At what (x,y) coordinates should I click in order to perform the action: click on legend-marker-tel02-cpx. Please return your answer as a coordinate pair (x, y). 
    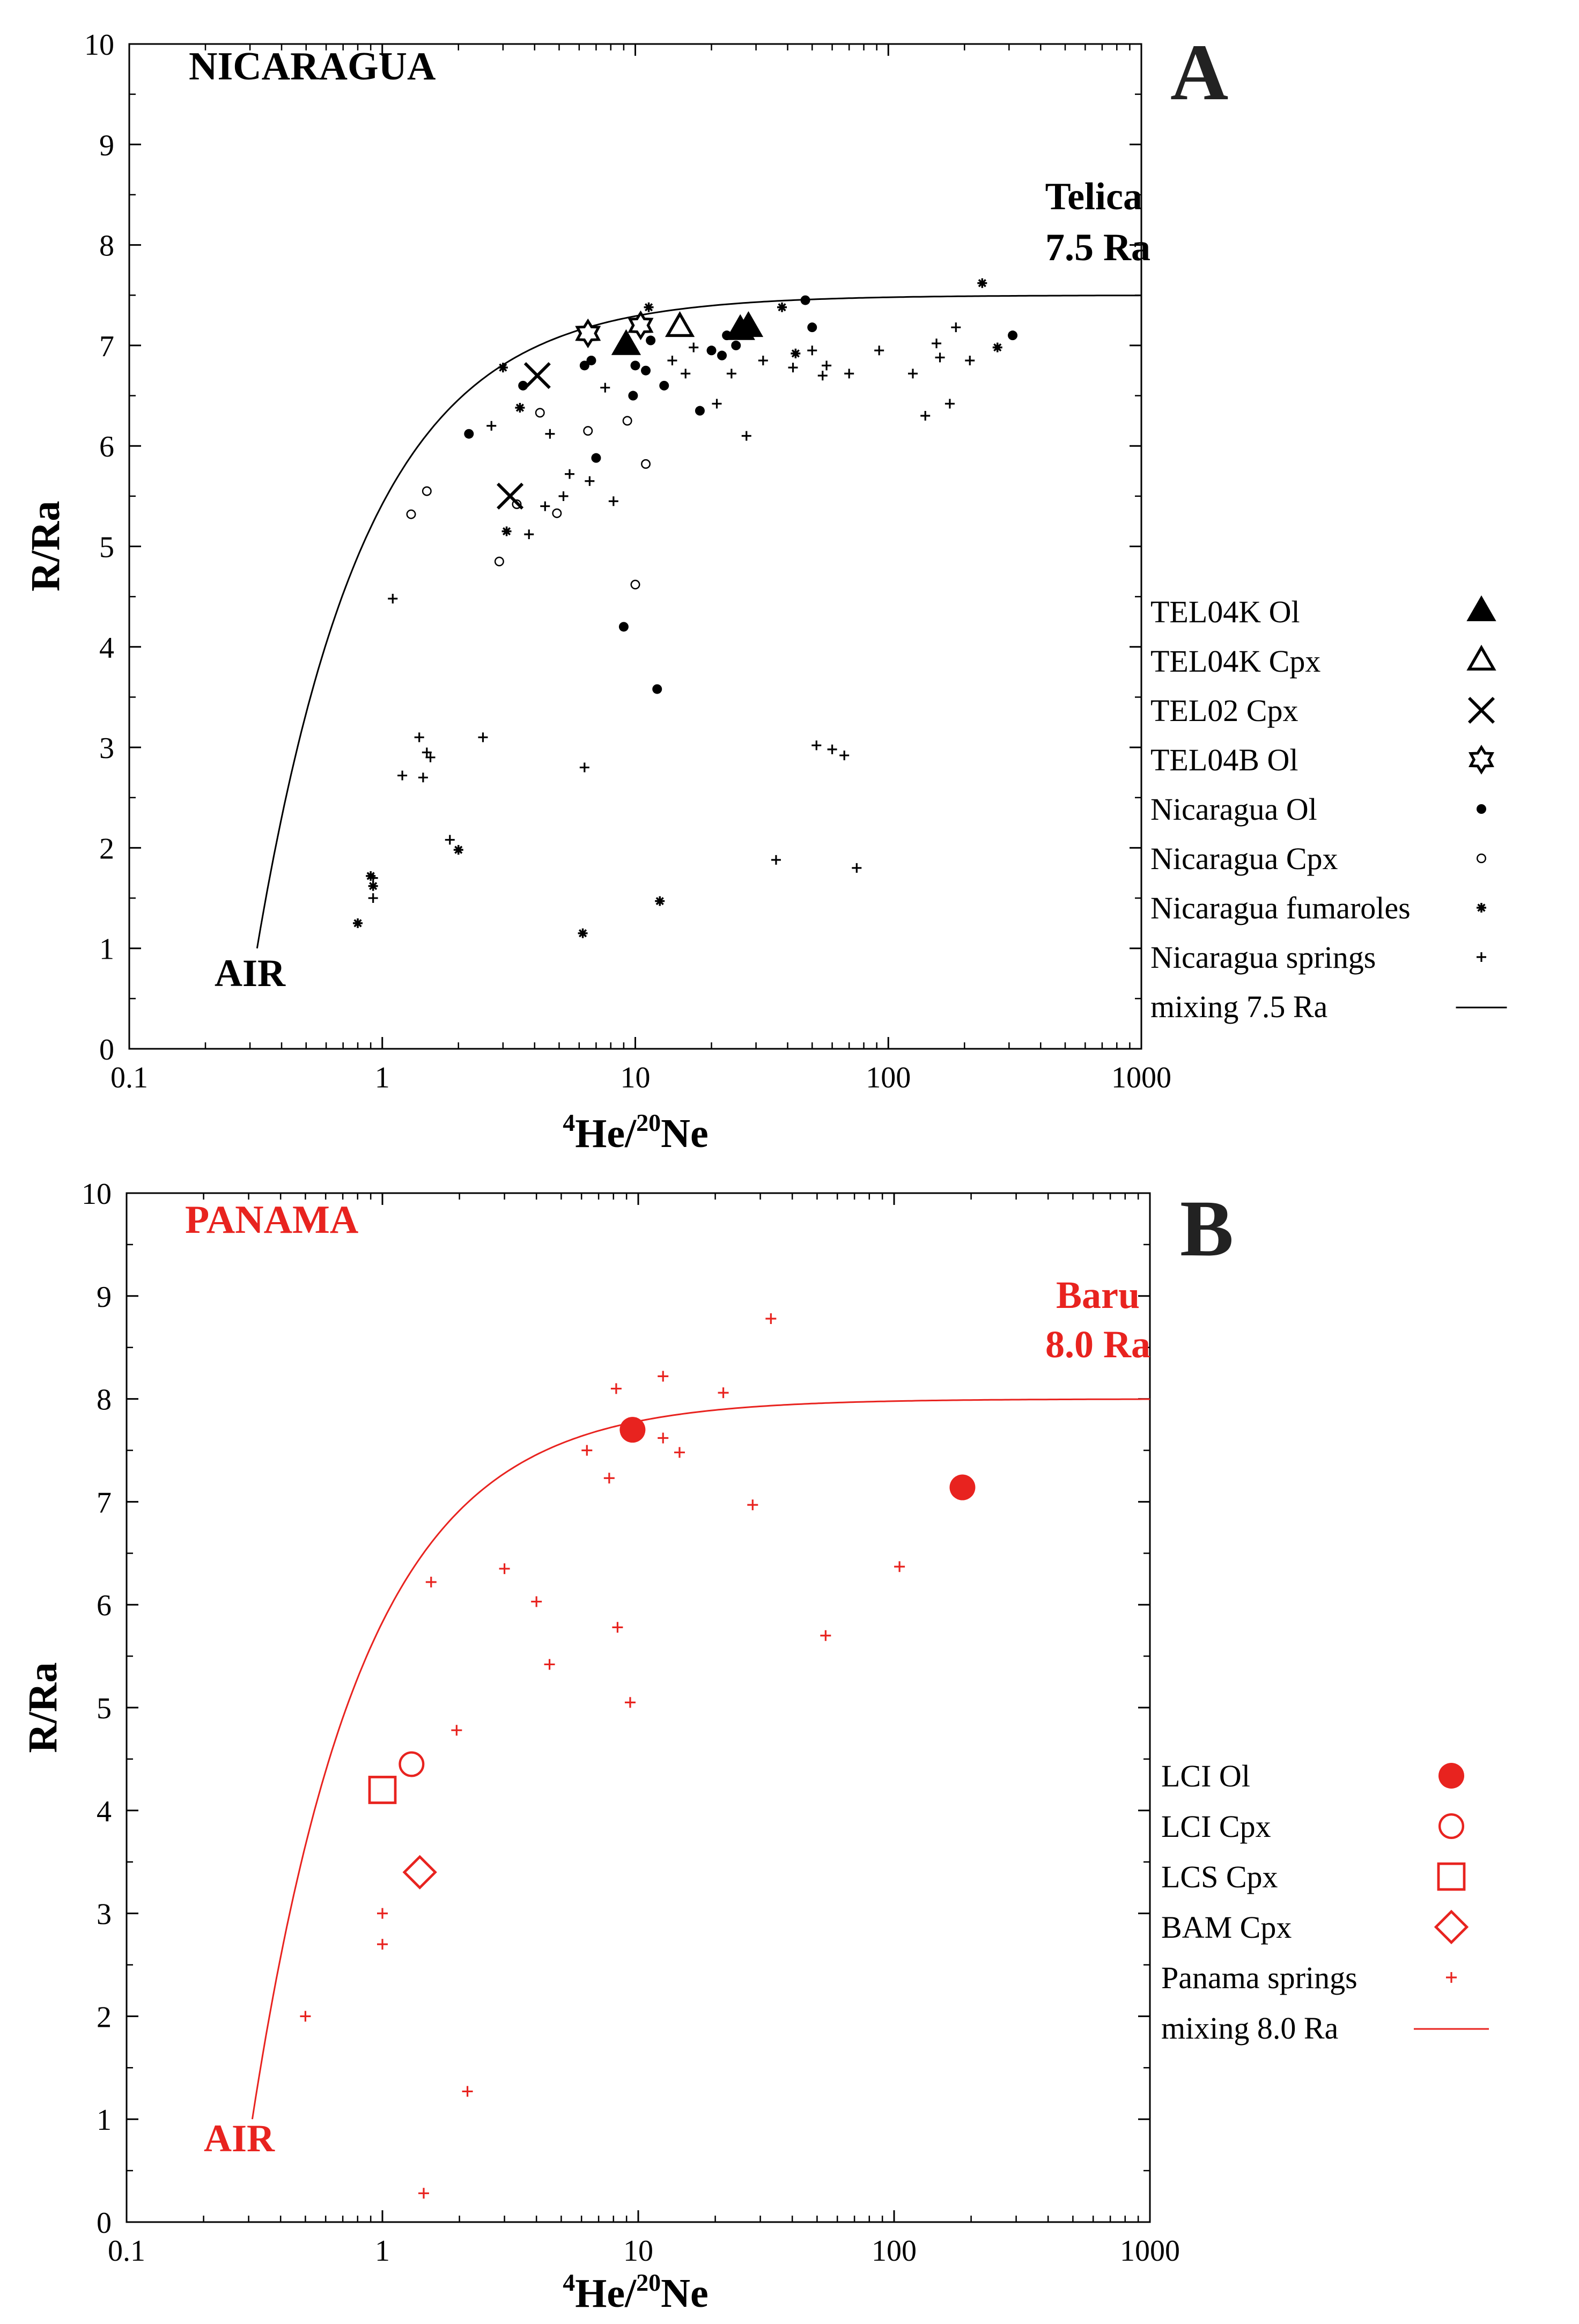
    Looking at the image, I should click on (1481, 710).